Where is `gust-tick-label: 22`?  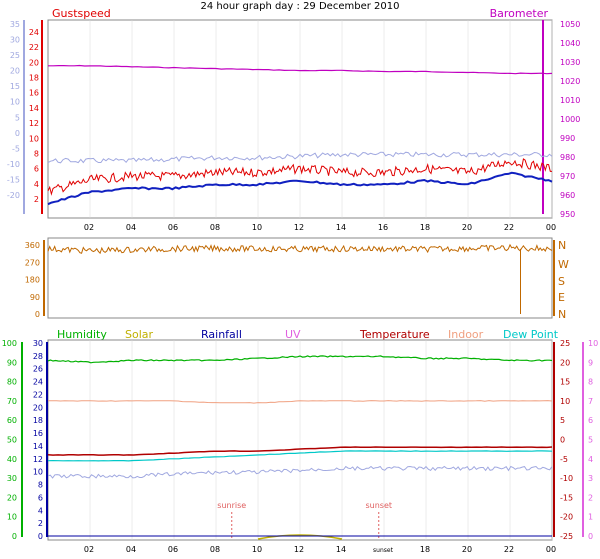 gust-tick-label: 22 is located at coordinates (34, 47).